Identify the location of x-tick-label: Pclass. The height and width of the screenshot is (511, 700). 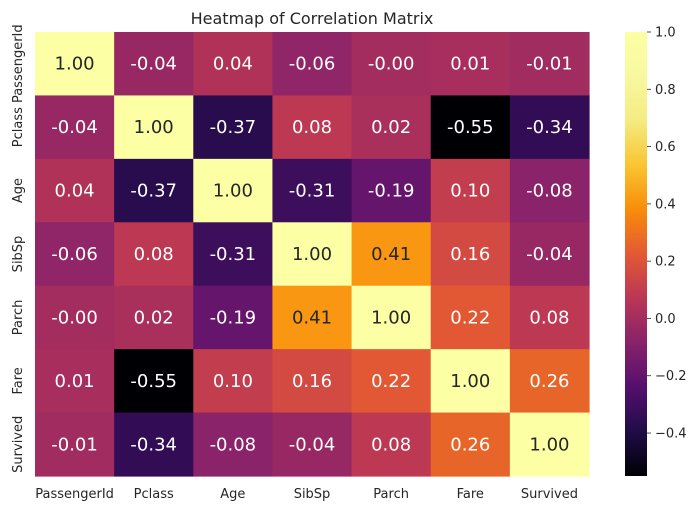
(154, 494).